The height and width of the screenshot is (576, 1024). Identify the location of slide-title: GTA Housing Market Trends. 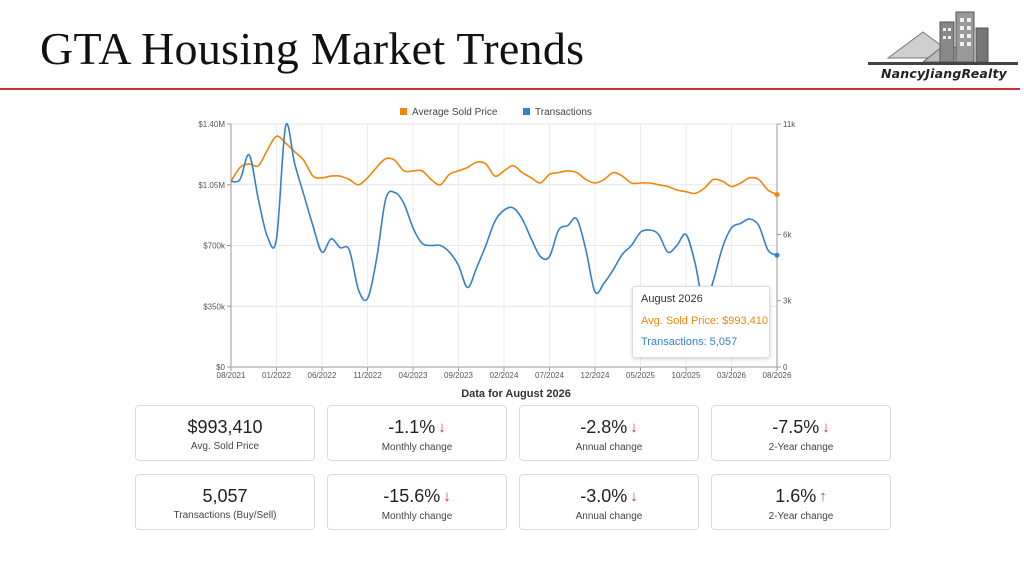
(312, 48).